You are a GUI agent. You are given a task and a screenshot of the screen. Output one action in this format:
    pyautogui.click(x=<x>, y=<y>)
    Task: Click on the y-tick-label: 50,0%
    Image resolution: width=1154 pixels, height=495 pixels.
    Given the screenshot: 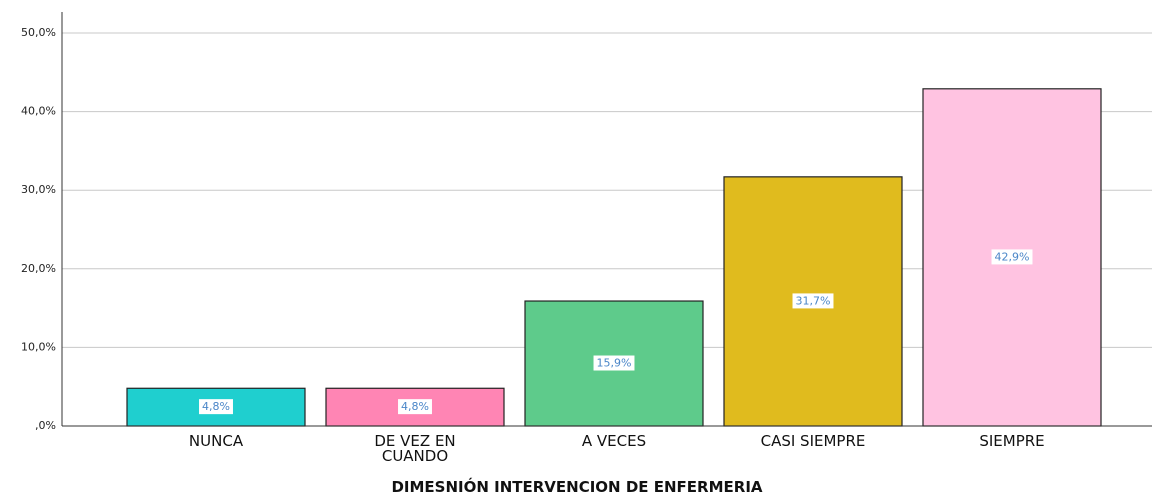 What is the action you would take?
    pyautogui.click(x=38, y=32)
    